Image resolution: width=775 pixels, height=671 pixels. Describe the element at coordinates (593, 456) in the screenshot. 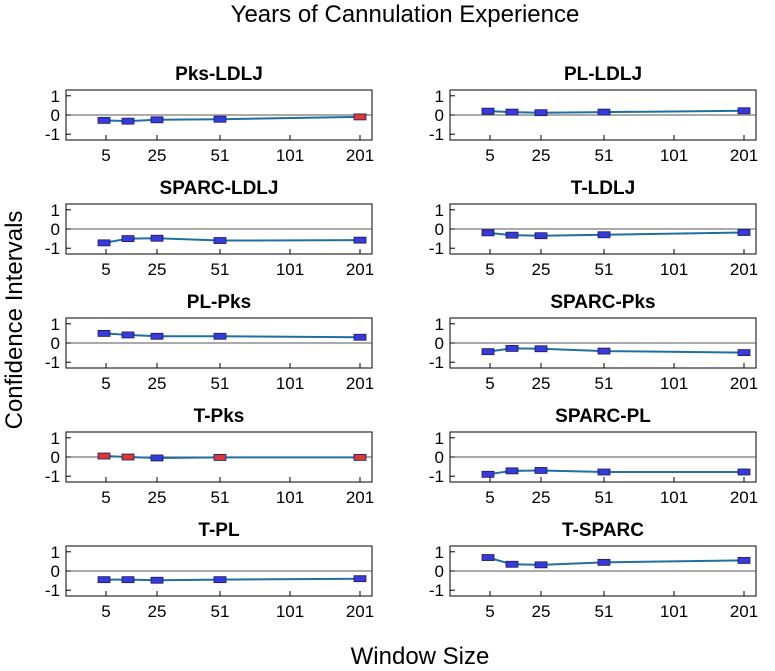

I see `subplot-sparc-pl: SPARC-PL 10-1 5 25 51 101 201` at that location.